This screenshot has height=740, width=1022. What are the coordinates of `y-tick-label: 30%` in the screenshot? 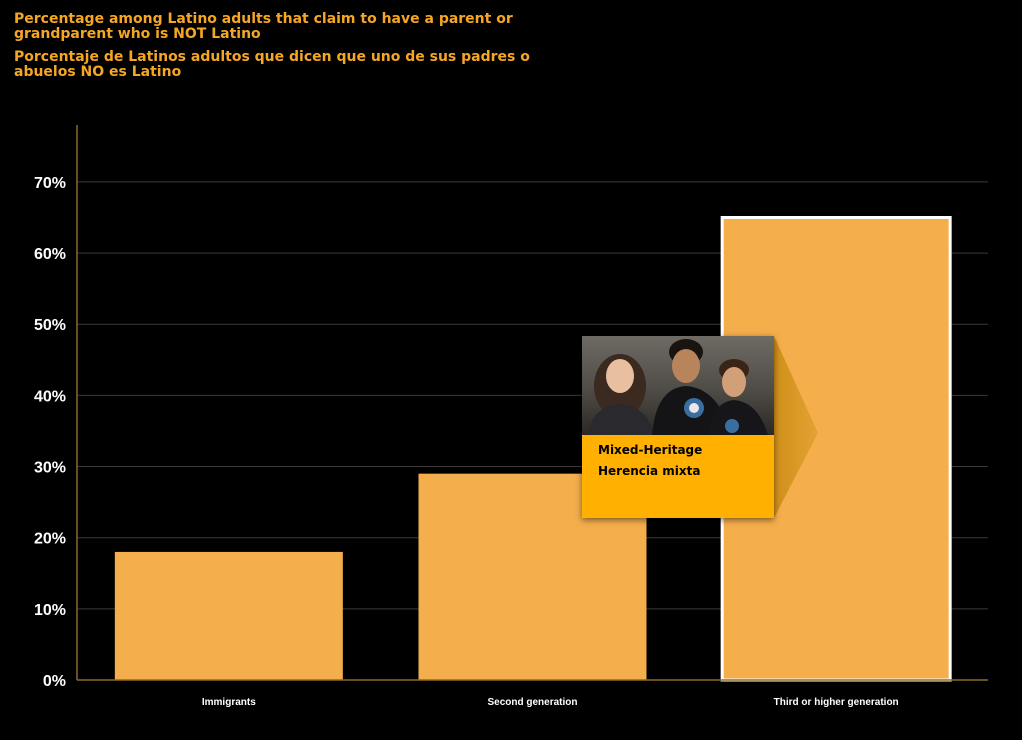 It's located at (50, 468).